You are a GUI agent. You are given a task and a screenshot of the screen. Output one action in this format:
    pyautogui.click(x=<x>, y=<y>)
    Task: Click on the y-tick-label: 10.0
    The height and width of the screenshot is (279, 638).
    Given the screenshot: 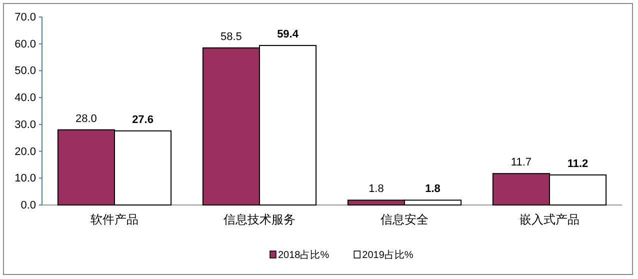 What is the action you would take?
    pyautogui.click(x=25, y=178)
    